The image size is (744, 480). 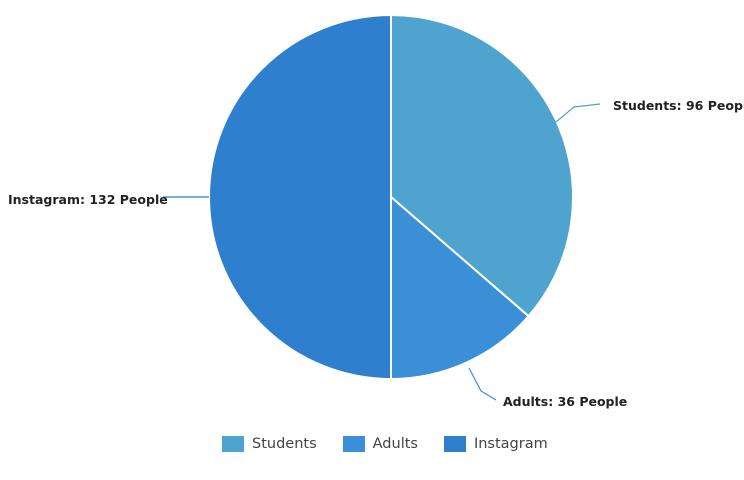 I want to click on data-label-students: Students: 96 People, so click(x=678, y=105).